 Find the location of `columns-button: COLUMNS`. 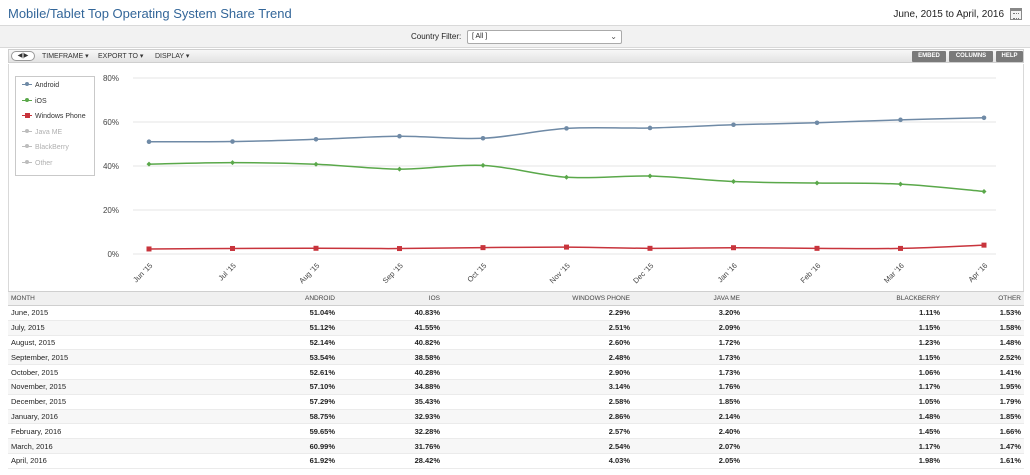

columns-button: COLUMNS is located at coordinates (971, 56).